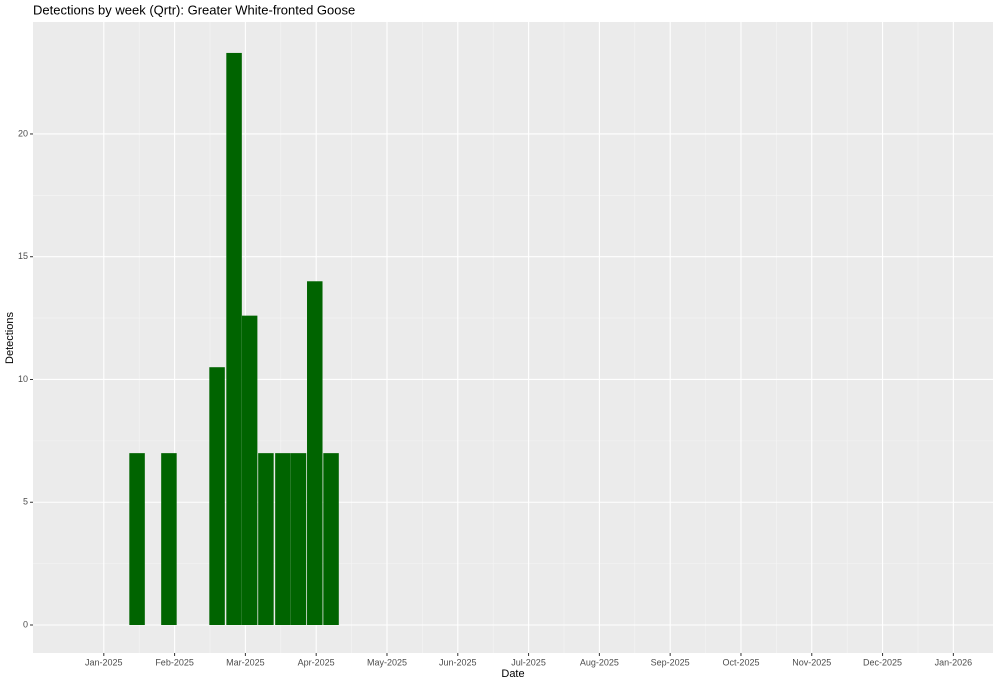 This screenshot has width=1000, height=685. What do you see at coordinates (174, 662) in the screenshot?
I see `x-tick-label: Feb-2025` at bounding box center [174, 662].